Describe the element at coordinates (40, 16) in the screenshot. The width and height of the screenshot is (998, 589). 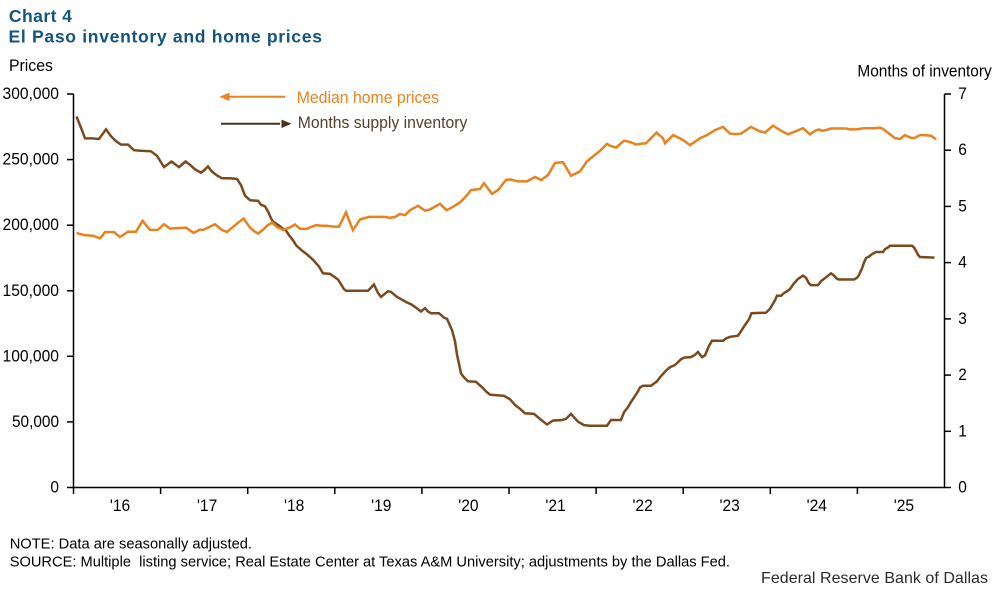
I see `svg-text: Chart 4` at that location.